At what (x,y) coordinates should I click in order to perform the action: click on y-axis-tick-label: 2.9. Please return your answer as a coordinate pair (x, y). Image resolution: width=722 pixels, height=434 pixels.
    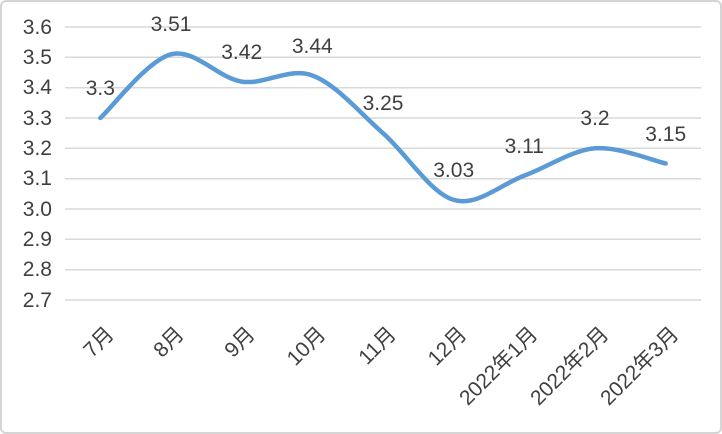
    Looking at the image, I should click on (37, 239).